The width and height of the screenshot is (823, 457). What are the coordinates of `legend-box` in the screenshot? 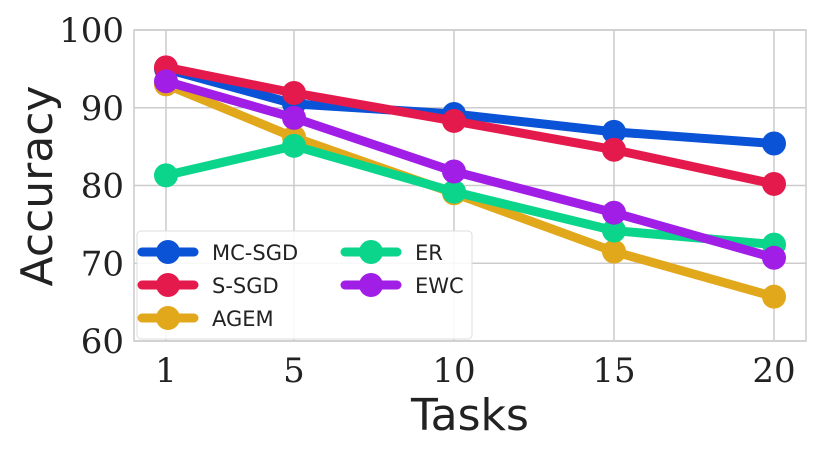 It's located at (304, 285).